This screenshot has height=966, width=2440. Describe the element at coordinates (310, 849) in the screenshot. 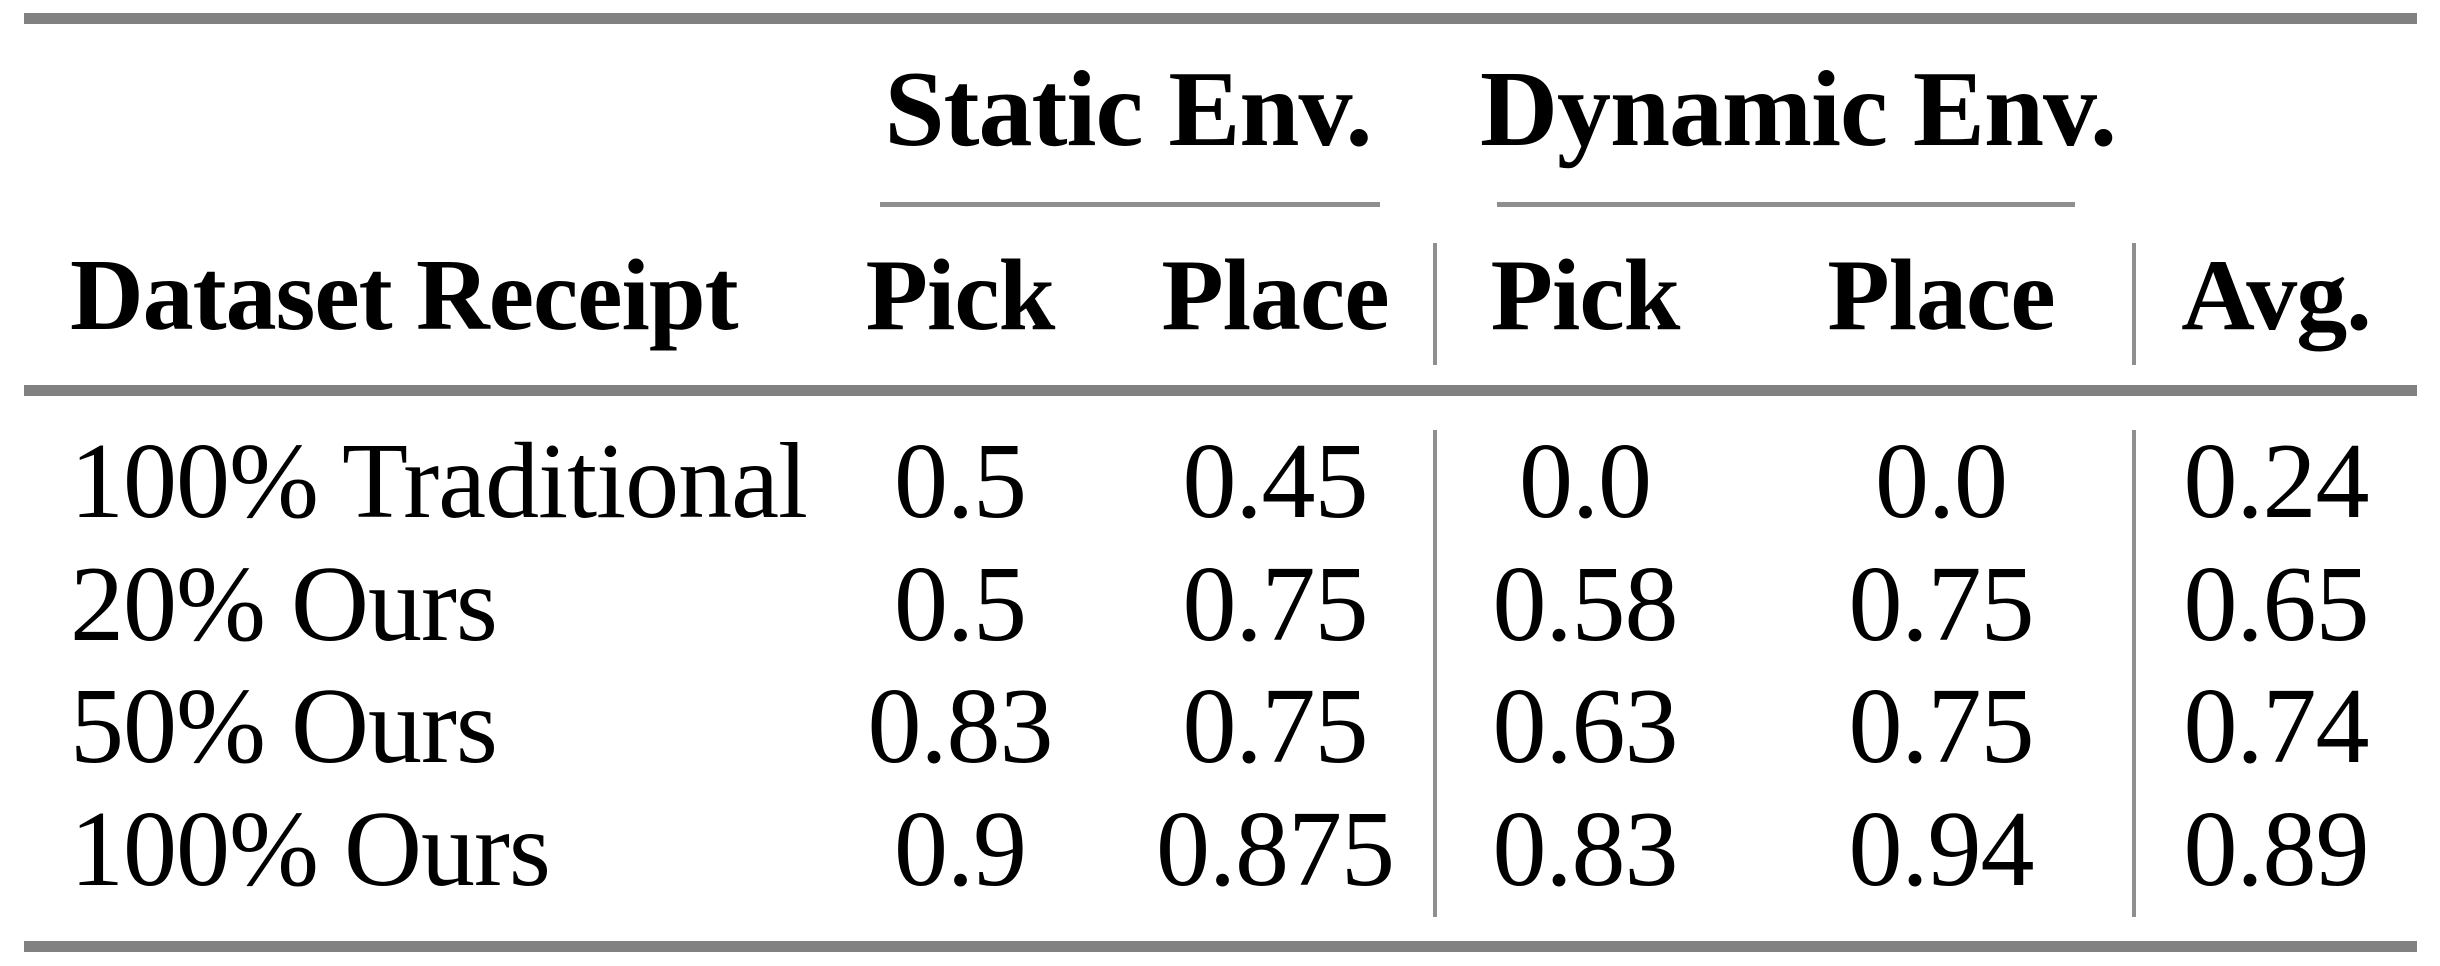

I see `row-label: 100% Ours` at that location.